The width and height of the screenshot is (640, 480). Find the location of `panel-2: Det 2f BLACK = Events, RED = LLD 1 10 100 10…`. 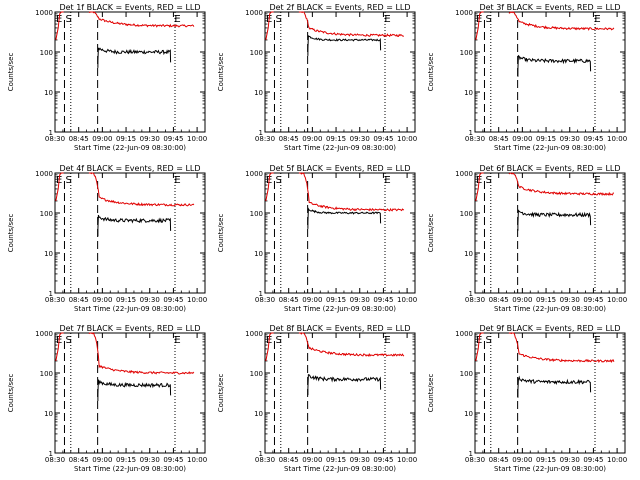

panel-2: Det 2f BLACK = Events, RED = LLD 1 10 100 10… is located at coordinates (317, 77).